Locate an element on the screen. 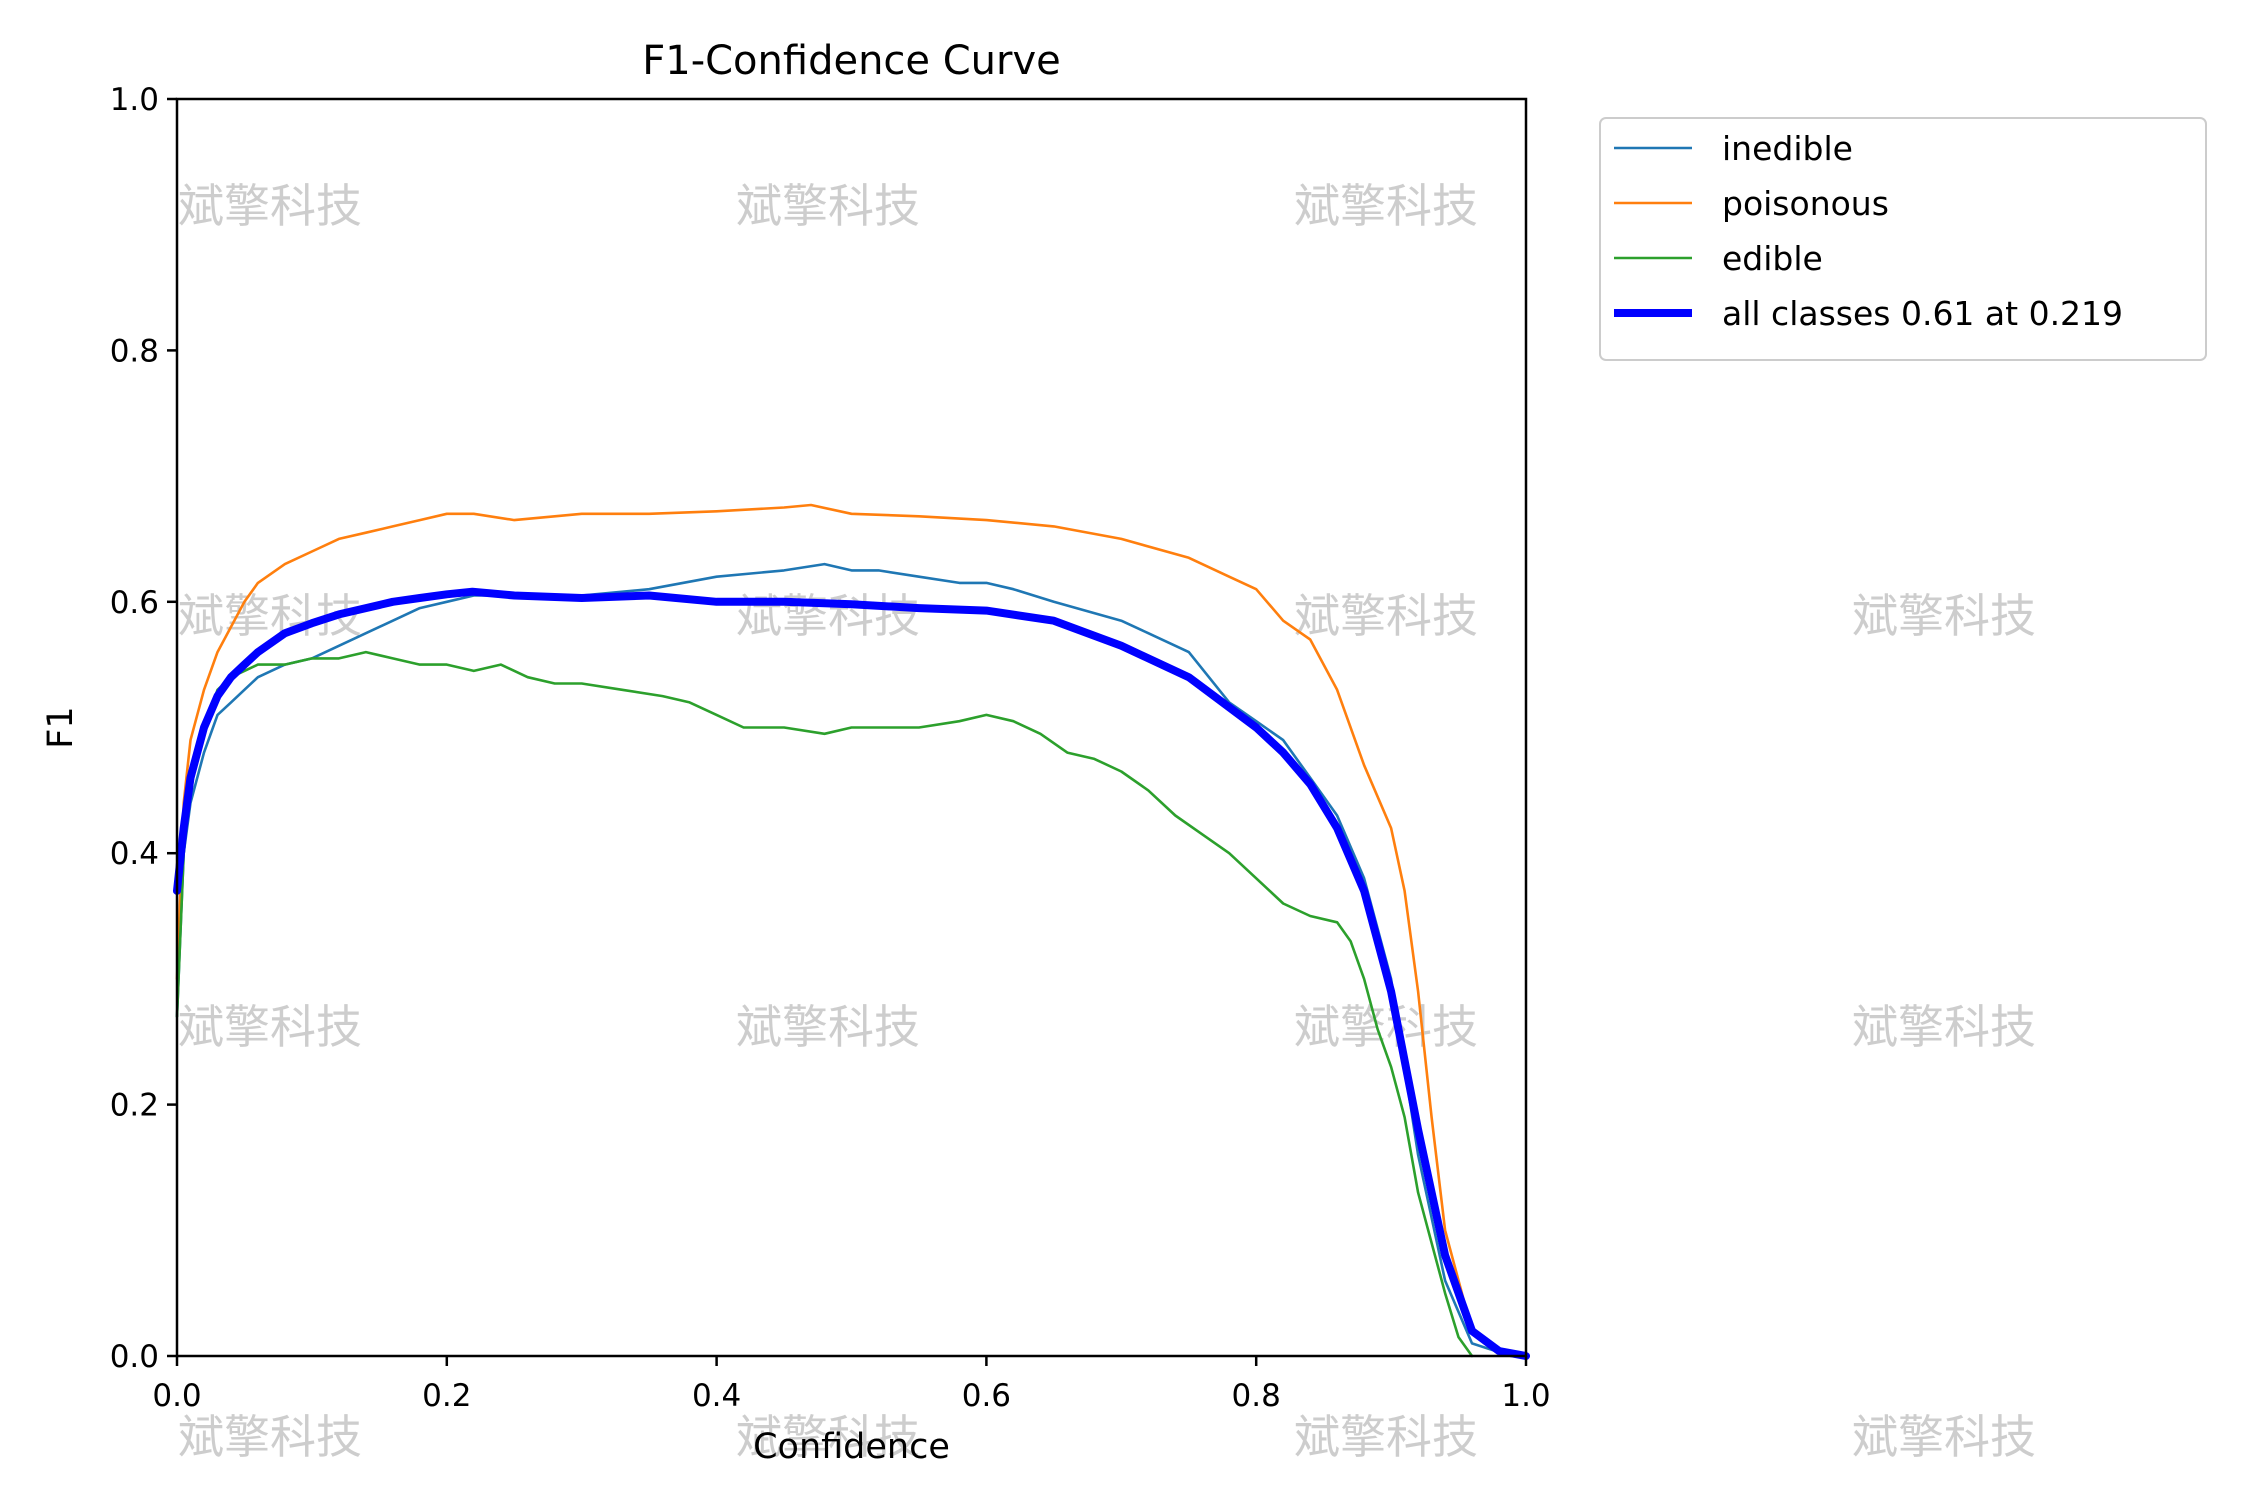  y-tick-label: 0.0 is located at coordinates (134, 1357).